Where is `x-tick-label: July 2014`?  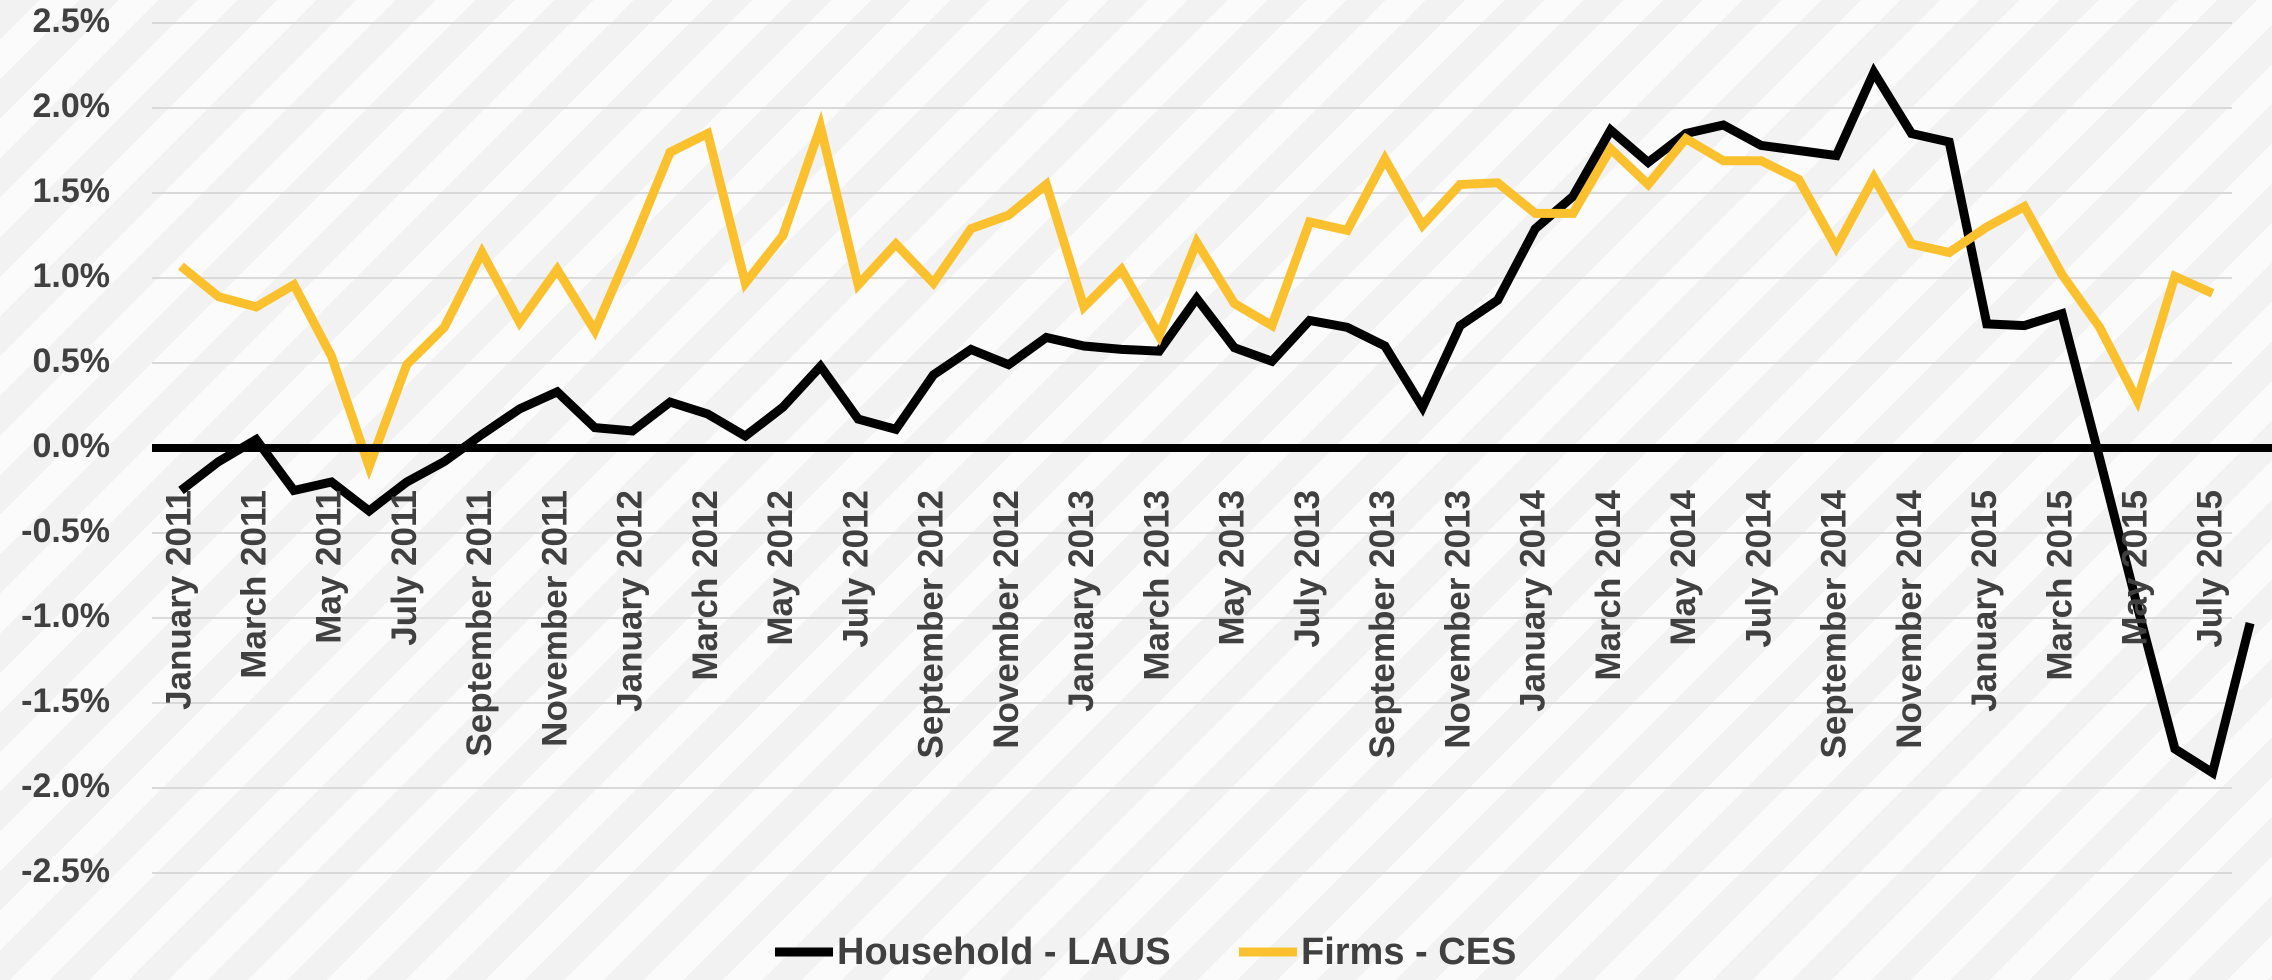 x-tick-label: July 2014 is located at coordinates (1758, 568).